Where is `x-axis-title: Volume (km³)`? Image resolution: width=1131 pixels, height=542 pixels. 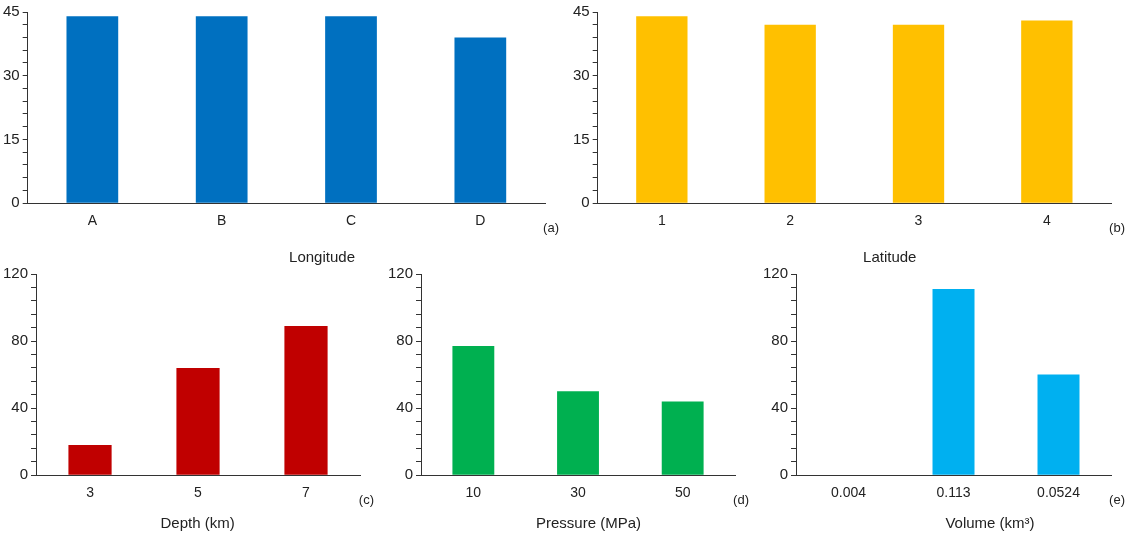 x-axis-title: Volume (km³) is located at coordinates (990, 522).